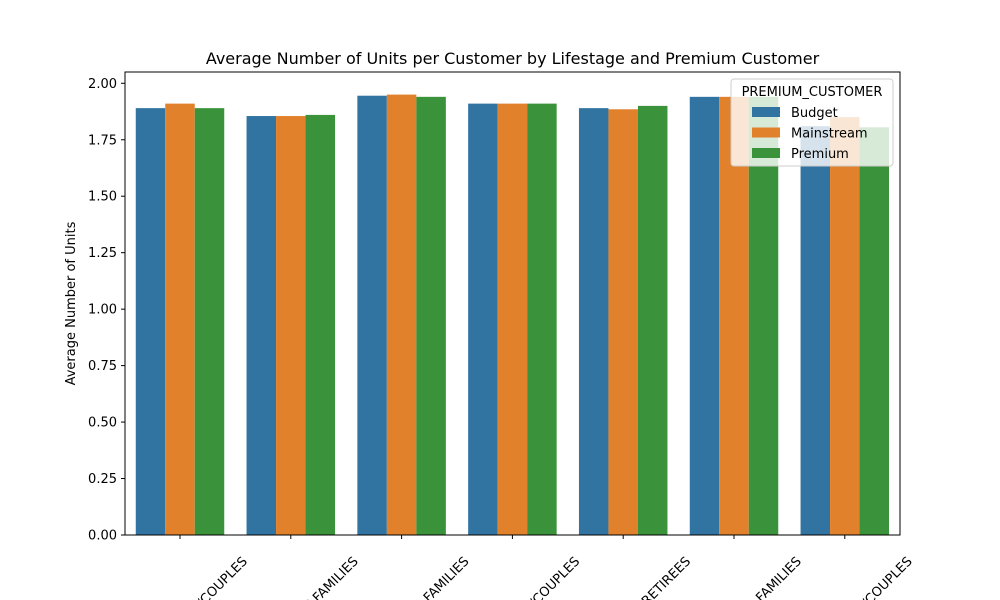 Image resolution: width=1000 pixels, height=600 pixels. What do you see at coordinates (666, 577) in the screenshot?
I see `x-tick-label: RETIREES` at bounding box center [666, 577].